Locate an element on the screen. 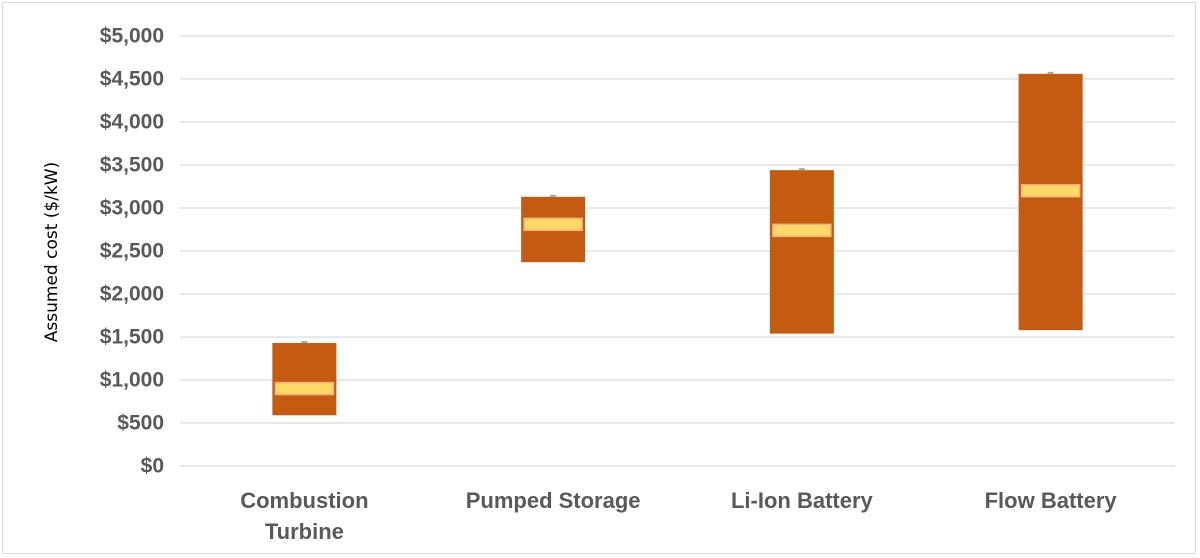  category-label: Combustion Turbine is located at coordinates (304, 516).